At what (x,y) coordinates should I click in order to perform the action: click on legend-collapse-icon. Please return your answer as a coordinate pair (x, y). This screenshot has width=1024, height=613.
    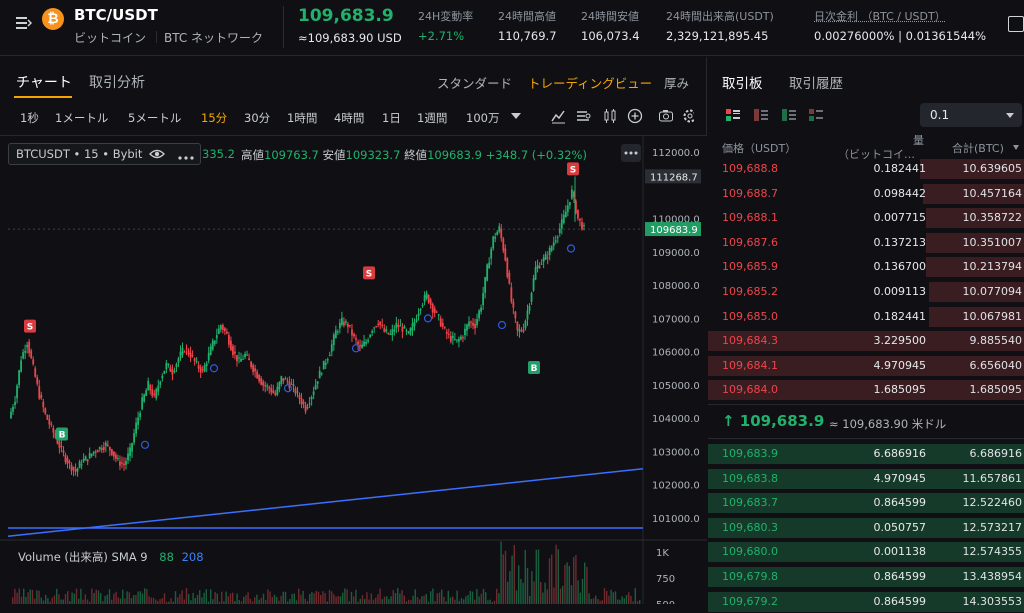
    Looking at the image, I should click on (631, 153).